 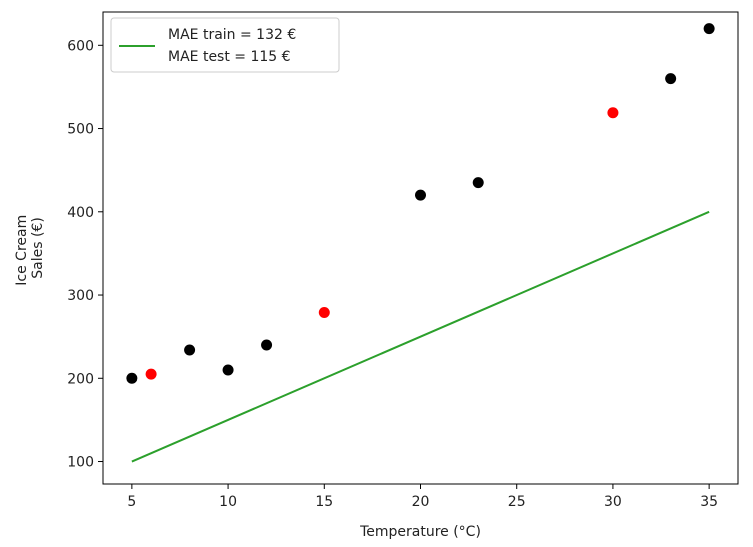 I want to click on y-tick-label: 300, so click(x=80, y=296).